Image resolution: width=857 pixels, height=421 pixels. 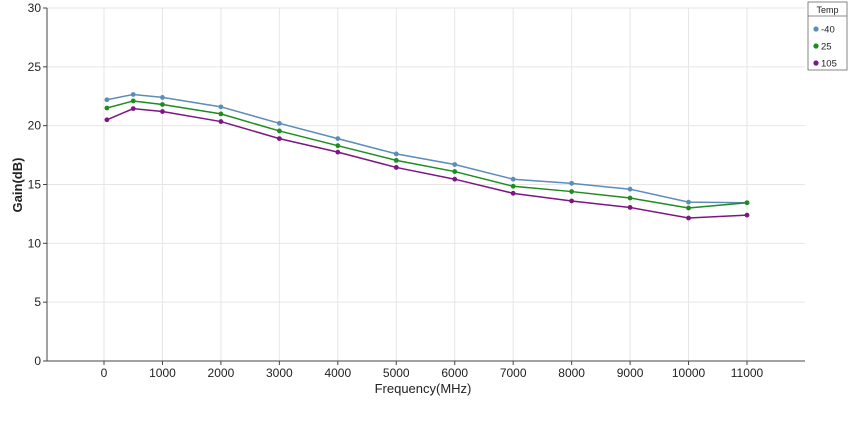 What do you see at coordinates (104, 373) in the screenshot?
I see `x-tick-label: 0` at bounding box center [104, 373].